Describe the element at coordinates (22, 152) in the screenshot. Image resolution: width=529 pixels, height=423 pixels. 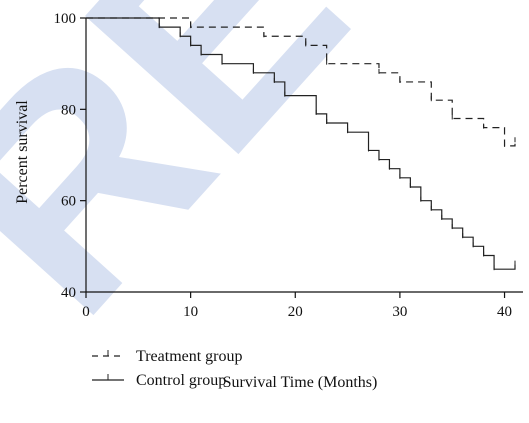
I see `y-axis-title: Percent survival` at that location.